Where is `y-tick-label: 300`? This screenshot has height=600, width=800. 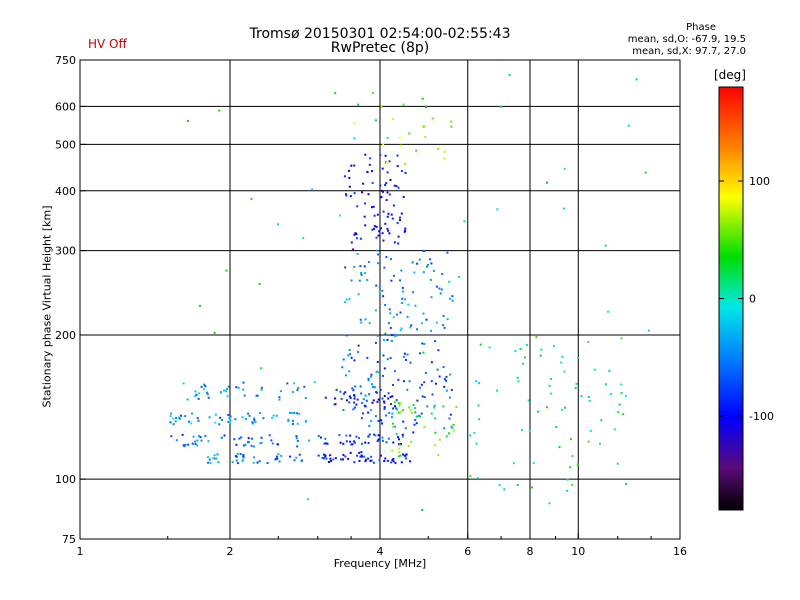
y-tick-label: 300 is located at coordinates (65, 251).